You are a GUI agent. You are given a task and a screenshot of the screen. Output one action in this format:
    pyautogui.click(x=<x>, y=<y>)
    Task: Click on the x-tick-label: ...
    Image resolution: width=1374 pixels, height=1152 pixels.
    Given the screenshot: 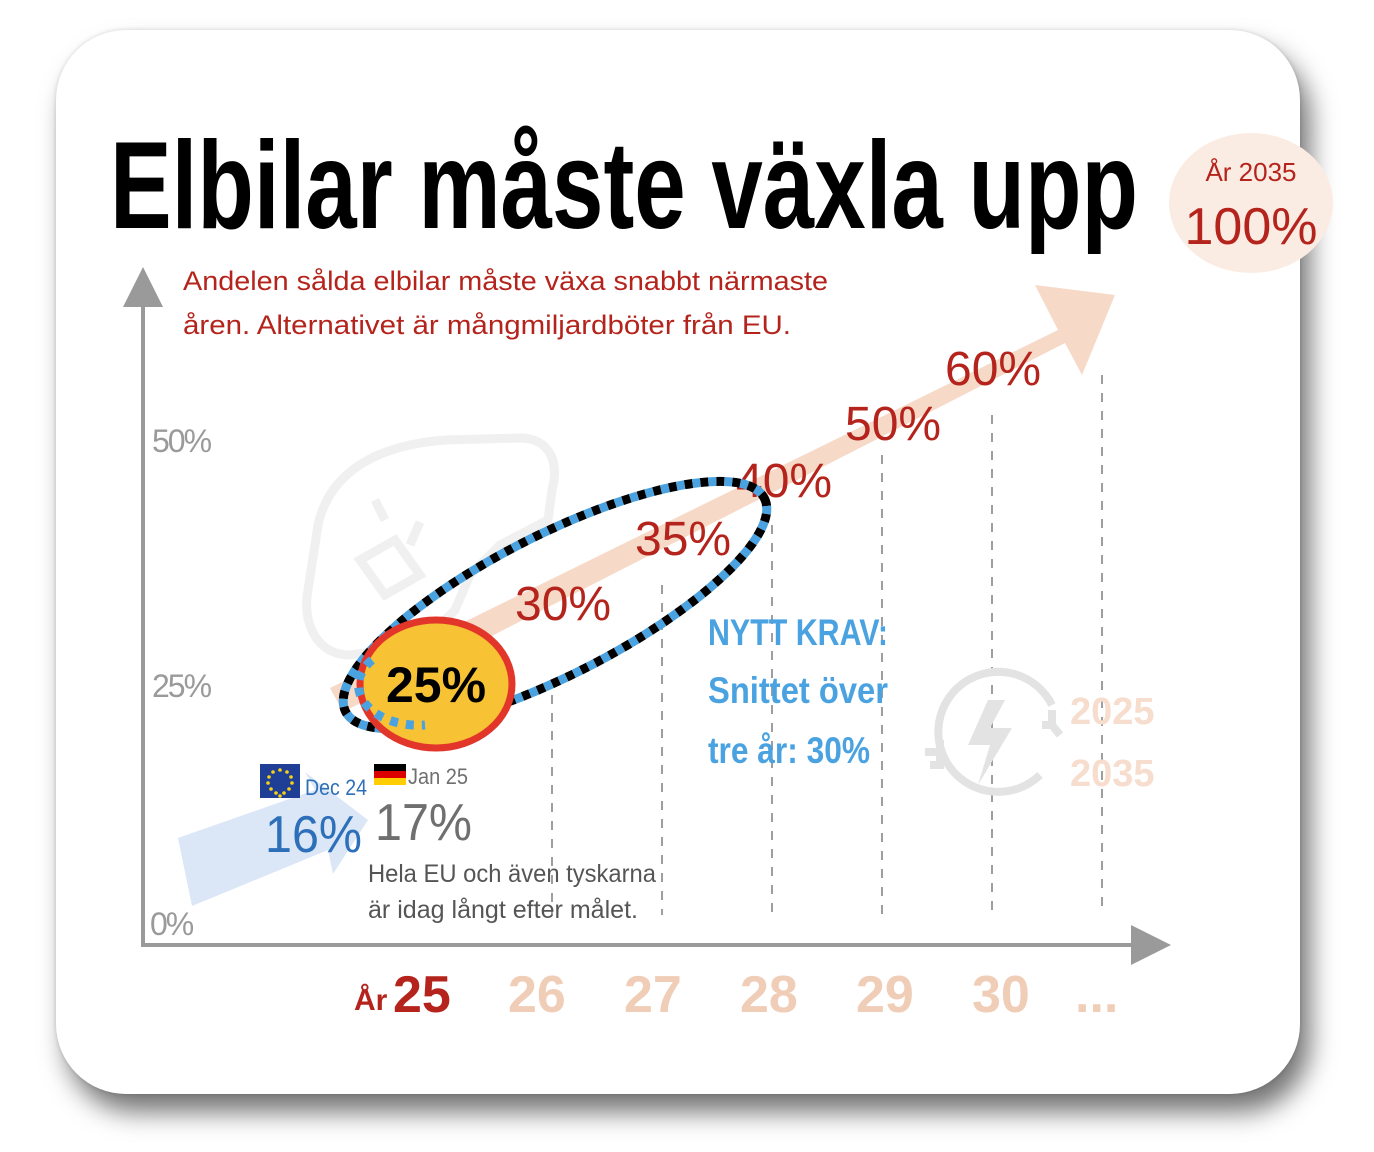 What is the action you would take?
    pyautogui.click(x=1096, y=995)
    